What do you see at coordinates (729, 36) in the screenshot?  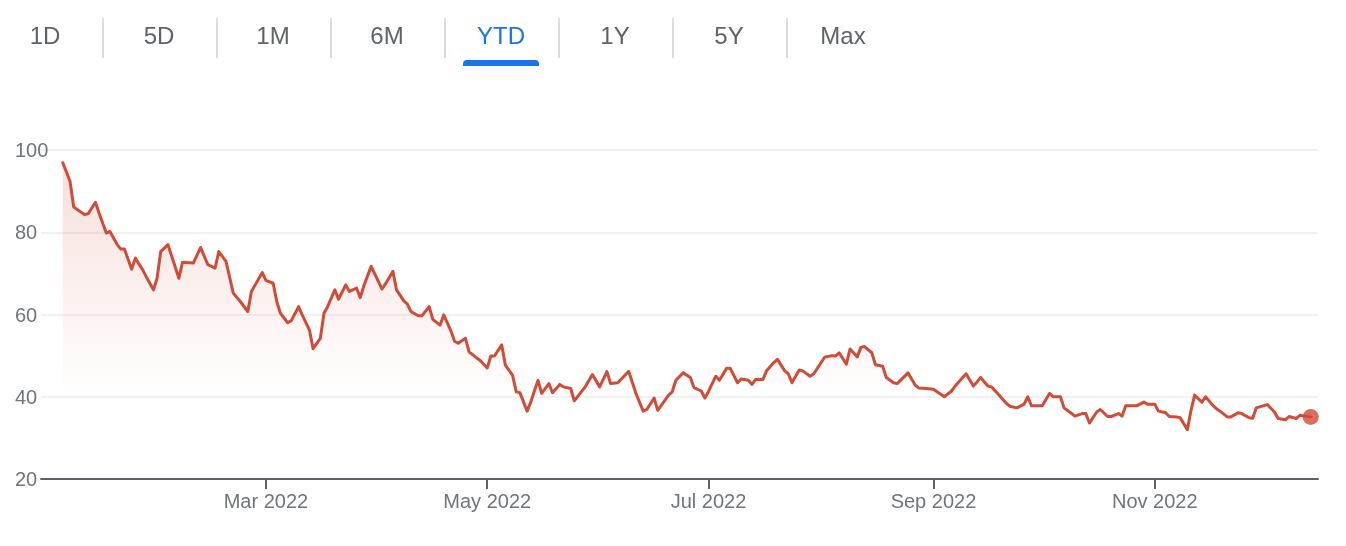 I see `text: 5Y` at bounding box center [729, 36].